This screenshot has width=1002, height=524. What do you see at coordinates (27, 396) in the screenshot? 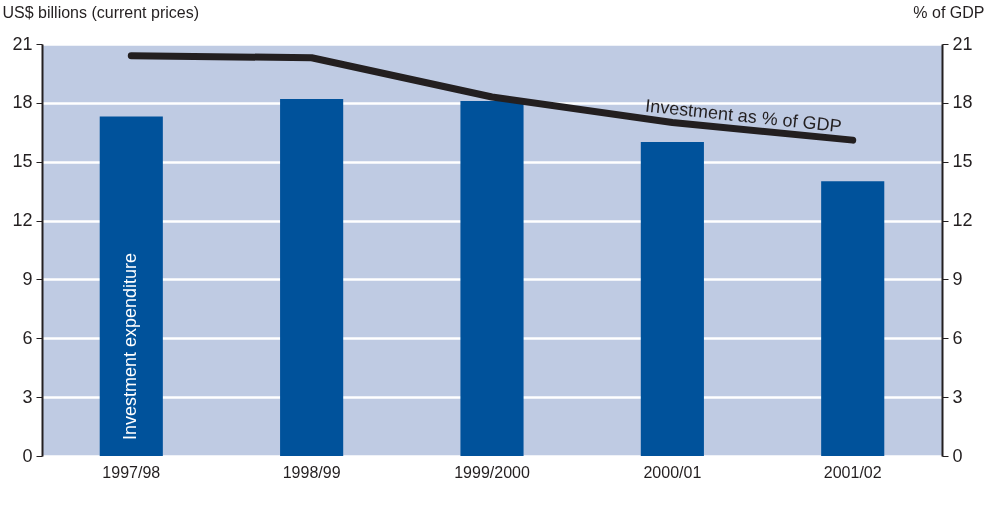
I see `y-tick-label: 3` at bounding box center [27, 396].